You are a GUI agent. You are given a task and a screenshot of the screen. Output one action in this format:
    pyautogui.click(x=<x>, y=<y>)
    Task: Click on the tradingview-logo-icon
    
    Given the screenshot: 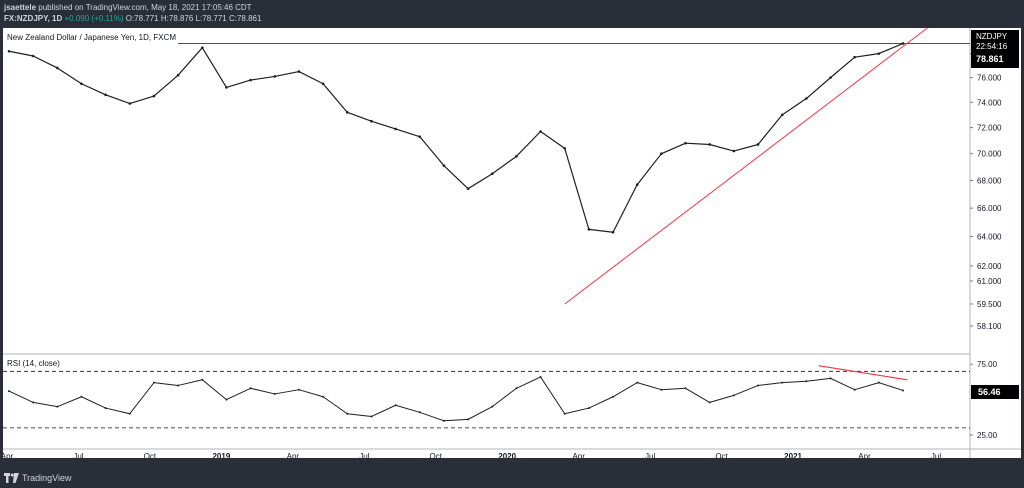 What is the action you would take?
    pyautogui.click(x=11, y=478)
    